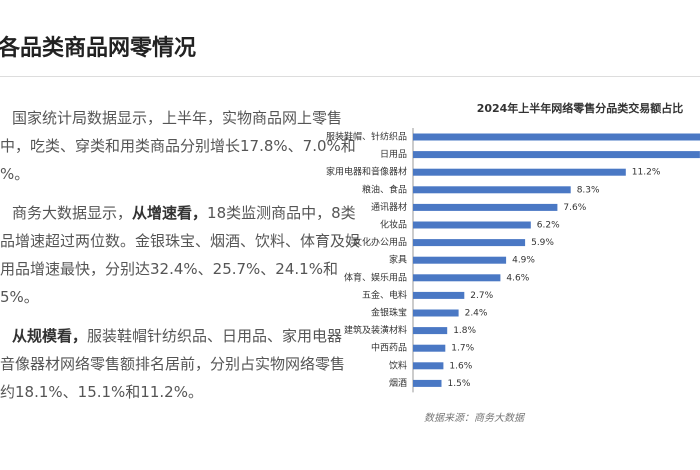 The image size is (700, 470). I want to click on category-label: 日用品, so click(393, 154).